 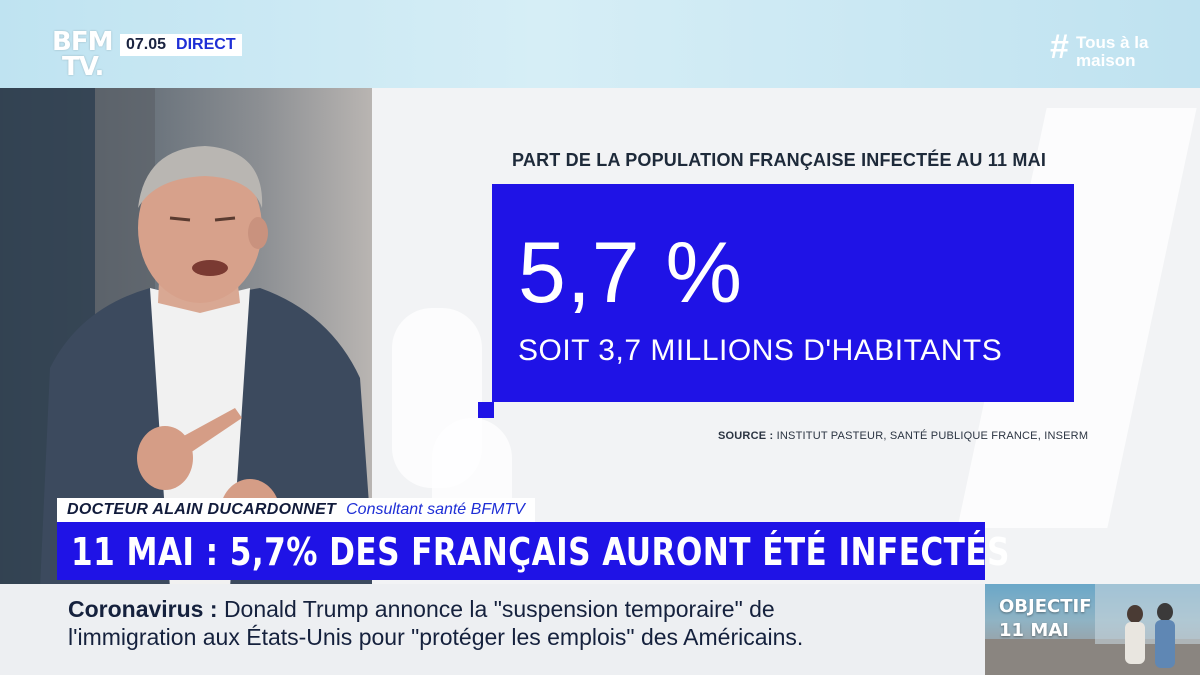 I want to click on speaker-role: Consultant santé BFMTV, so click(x=435, y=509).